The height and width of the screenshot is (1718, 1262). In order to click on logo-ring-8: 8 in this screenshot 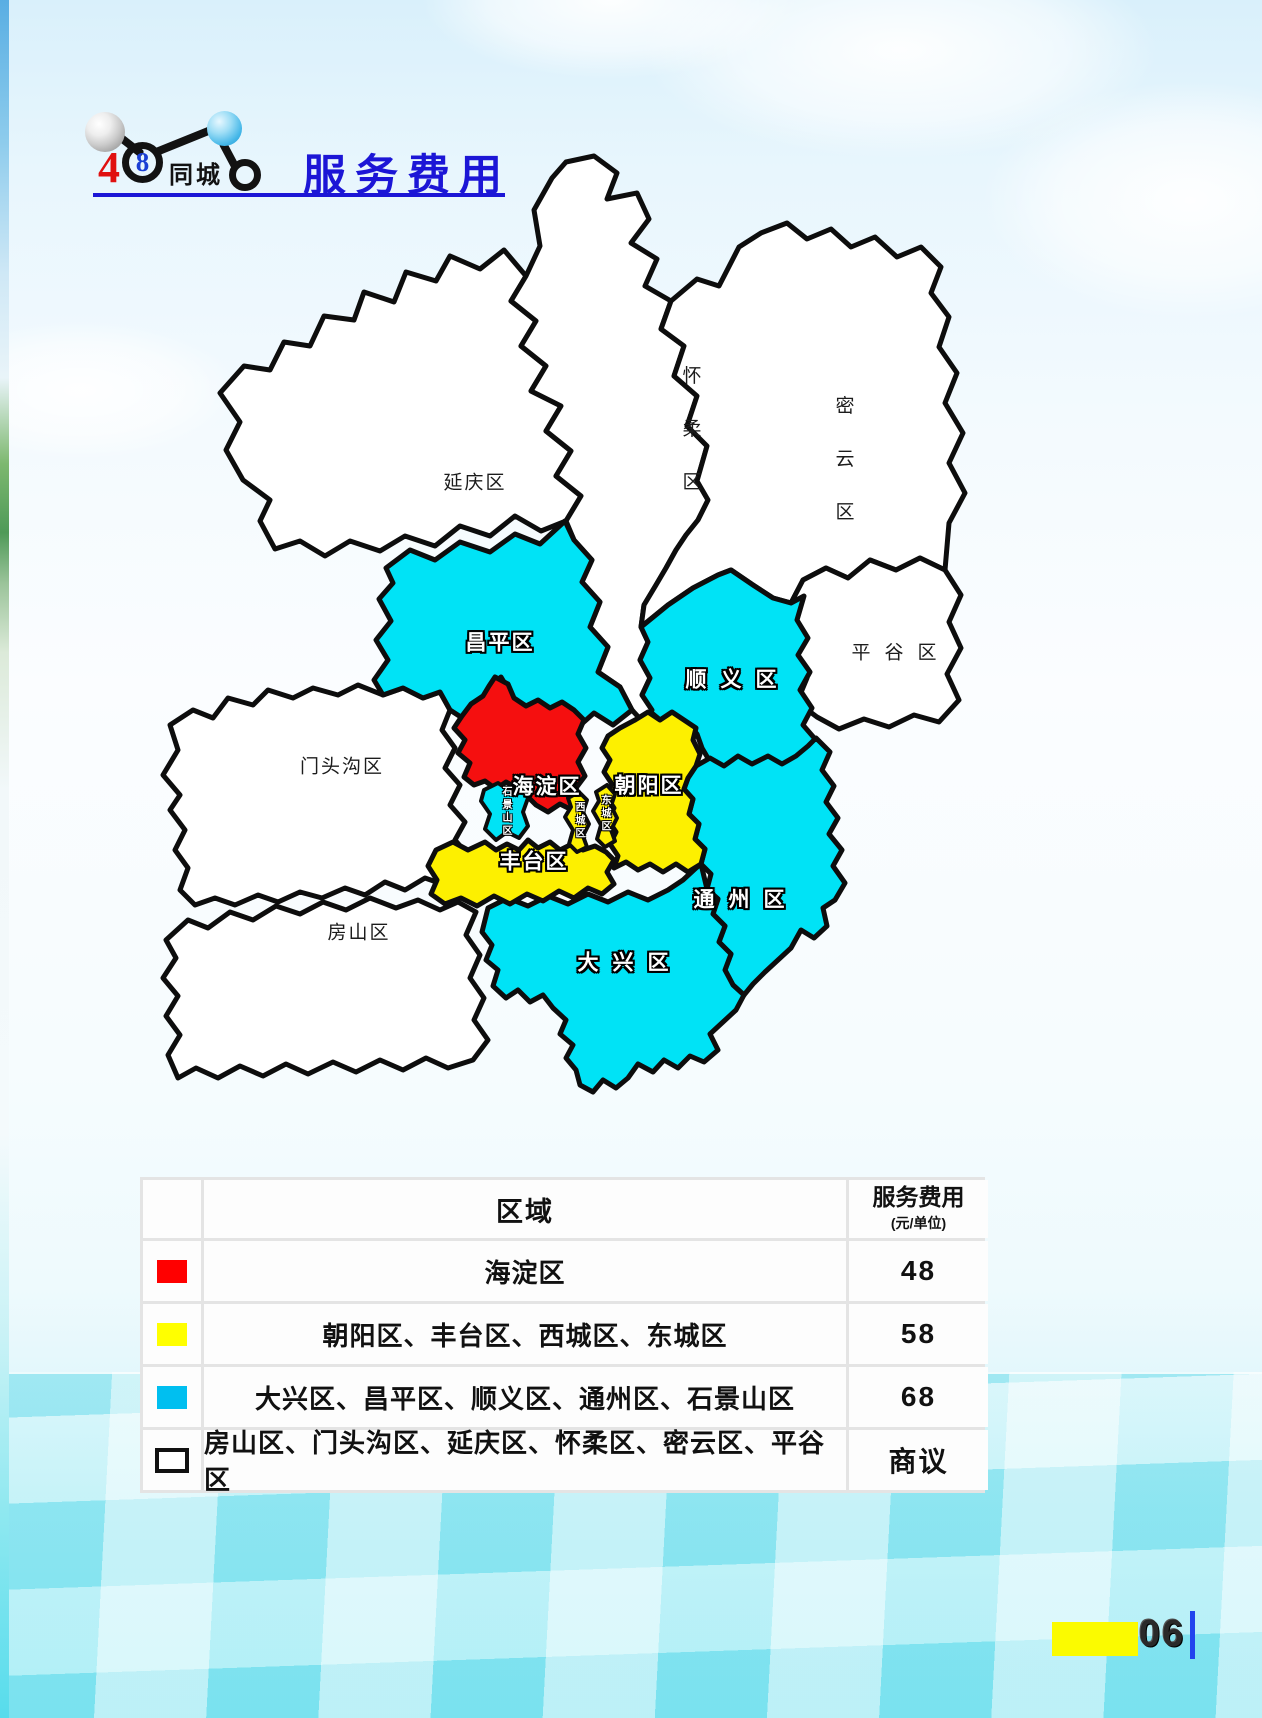, I will do `click(142, 162)`.